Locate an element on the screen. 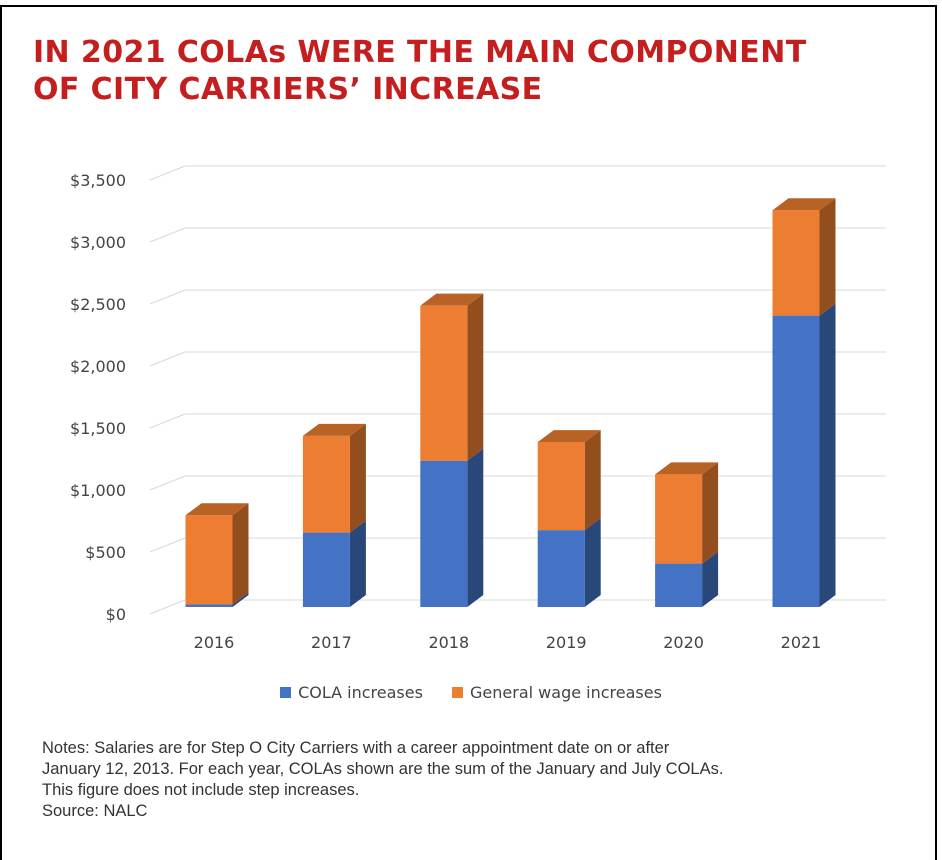  y-tick-label: $2,000 is located at coordinates (98, 366).